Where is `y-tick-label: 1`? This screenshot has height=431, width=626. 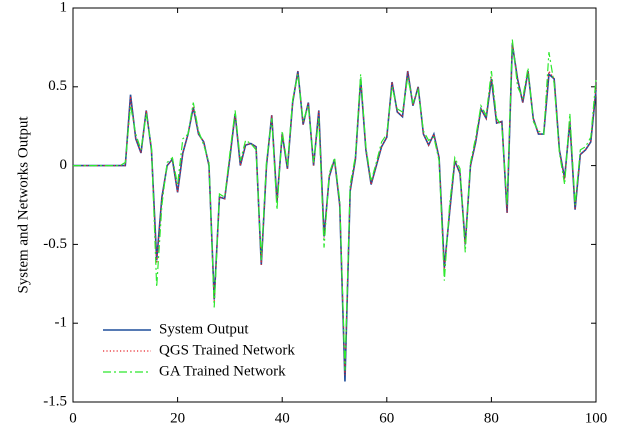
y-tick-label: 1 is located at coordinates (64, 7).